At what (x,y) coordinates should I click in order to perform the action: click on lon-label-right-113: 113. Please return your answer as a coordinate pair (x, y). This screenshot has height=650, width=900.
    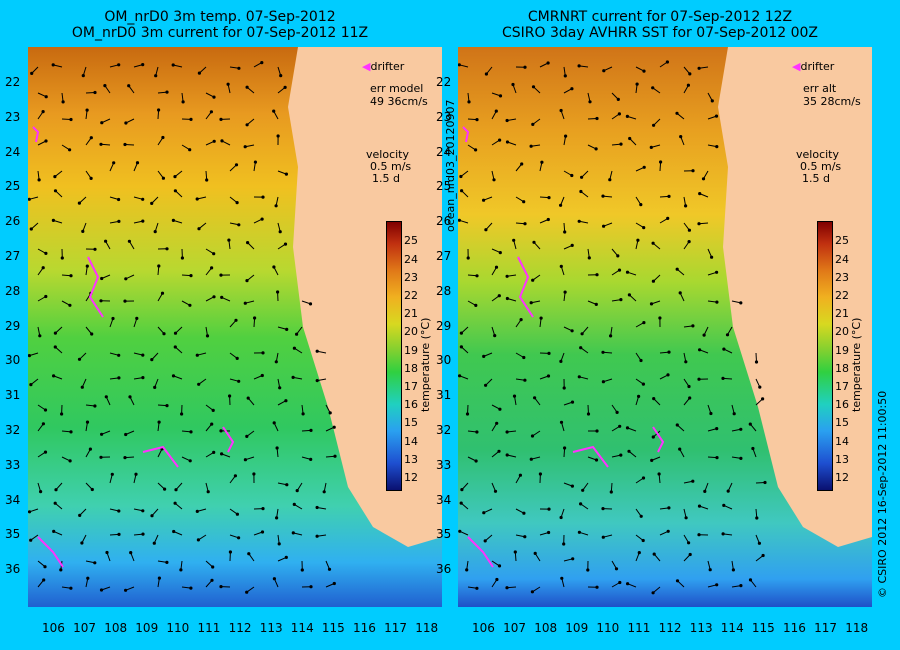
    Looking at the image, I should click on (701, 628).